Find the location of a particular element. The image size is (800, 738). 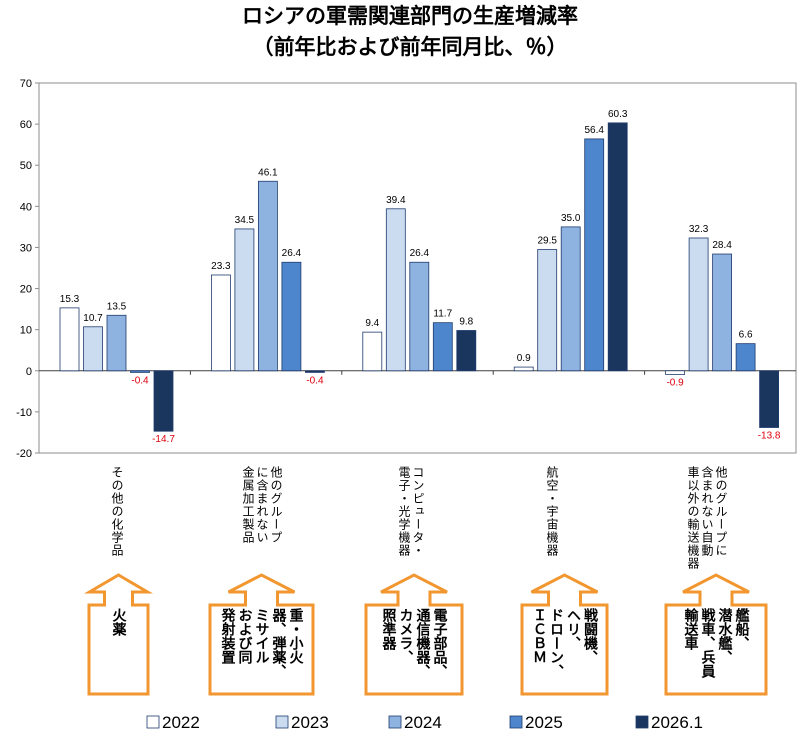

data-label: 32.3 is located at coordinates (699, 229).